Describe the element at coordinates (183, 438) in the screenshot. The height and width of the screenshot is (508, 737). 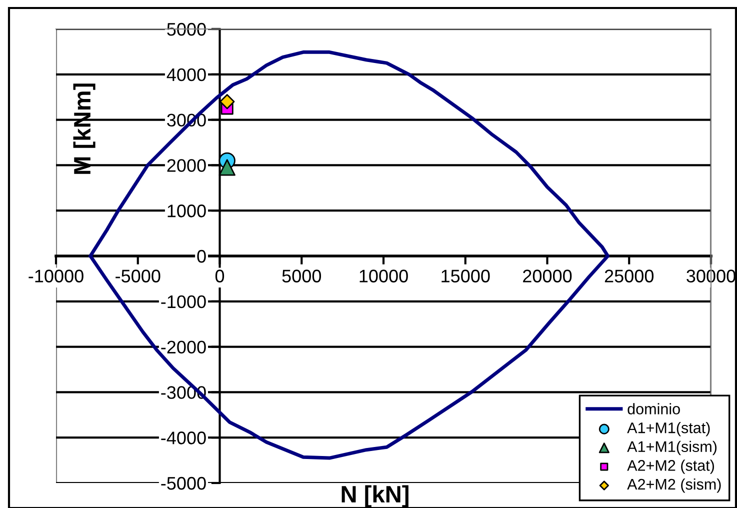
I see `y-tick-label: -4000` at that location.